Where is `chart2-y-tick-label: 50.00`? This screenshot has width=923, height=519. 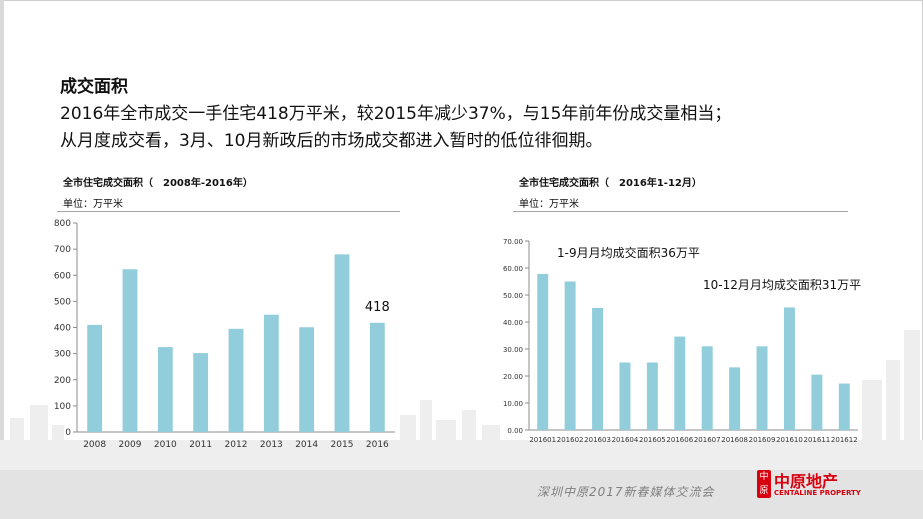
chart2-y-tick-label: 50.00 is located at coordinates (513, 296).